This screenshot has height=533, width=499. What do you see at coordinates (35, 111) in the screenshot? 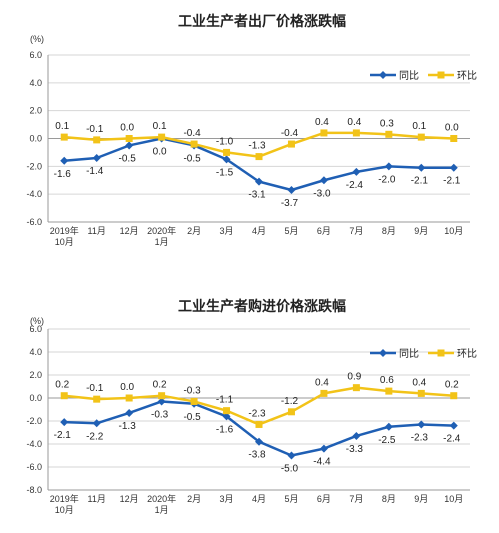
I see `y-tick-label: 2.0` at bounding box center [35, 111].